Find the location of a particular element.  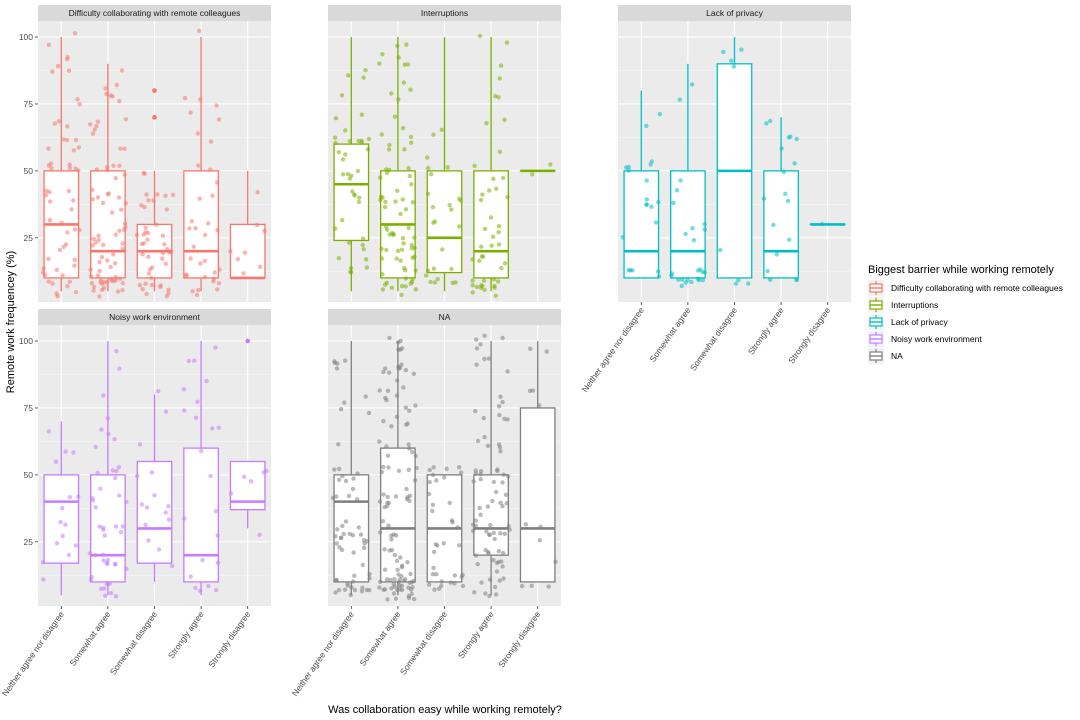

legend-title: Biggest barrier while working remotely is located at coordinates (961, 270).